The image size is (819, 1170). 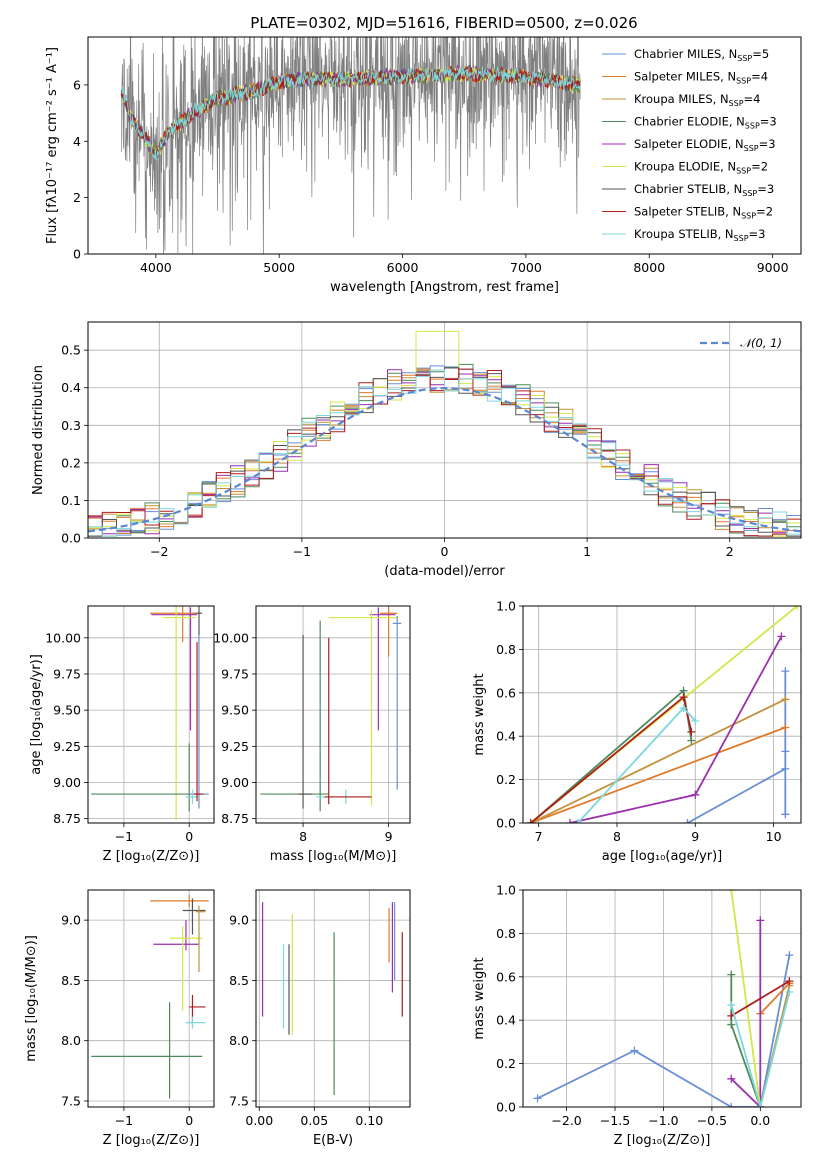 I want to click on y-tick-label: 8.75, so click(x=67, y=818).